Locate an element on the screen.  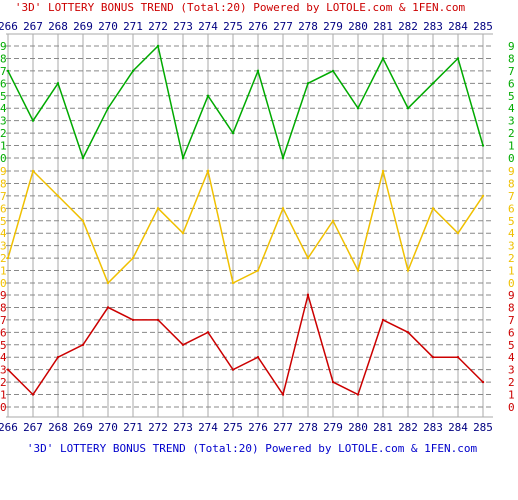
x-tick-label-bottom: 269 is located at coordinates (83, 427).